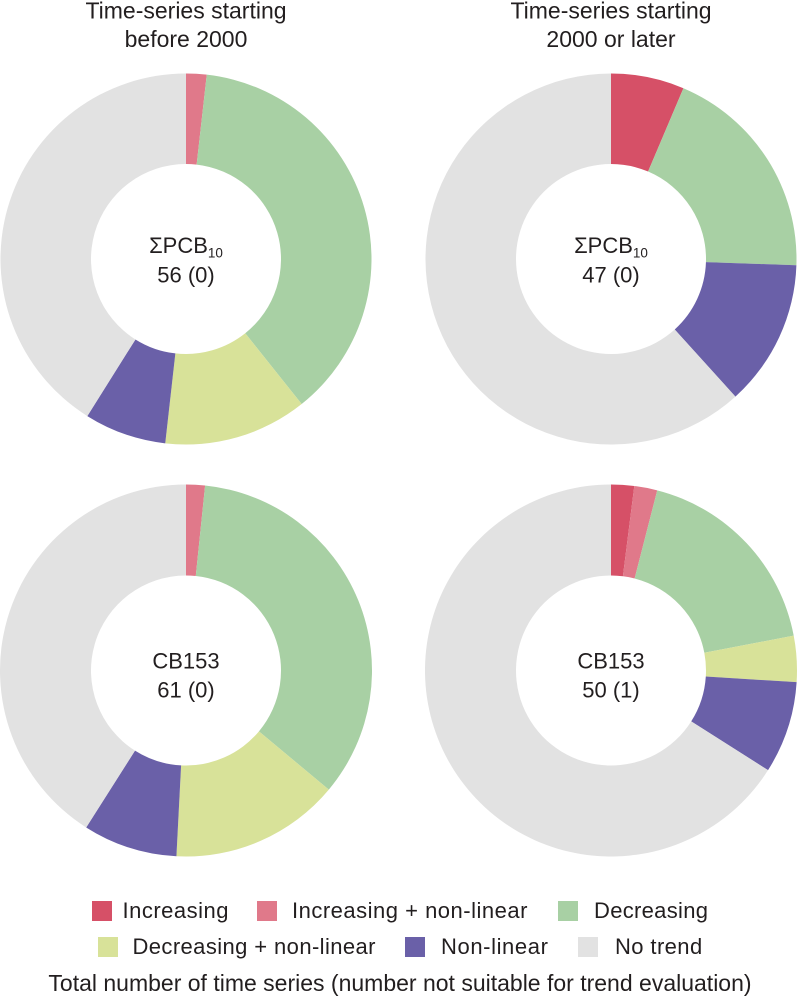 The height and width of the screenshot is (1008, 800). Describe the element at coordinates (185, 275) in the screenshot. I see `svg-text: 56 (0)` at that location.